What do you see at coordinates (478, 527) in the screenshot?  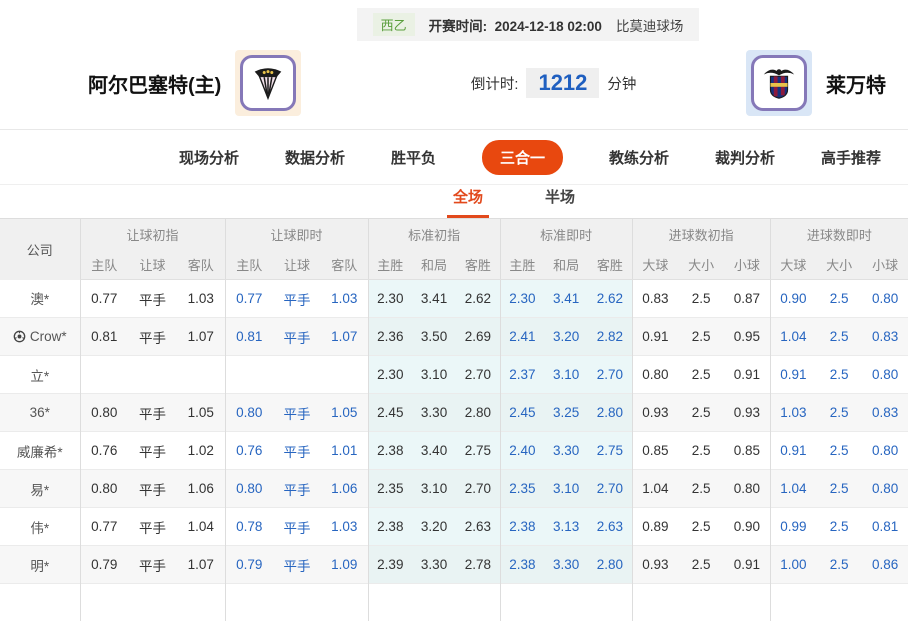 I see `odds-cell-std-initial: 2.63` at bounding box center [478, 527].